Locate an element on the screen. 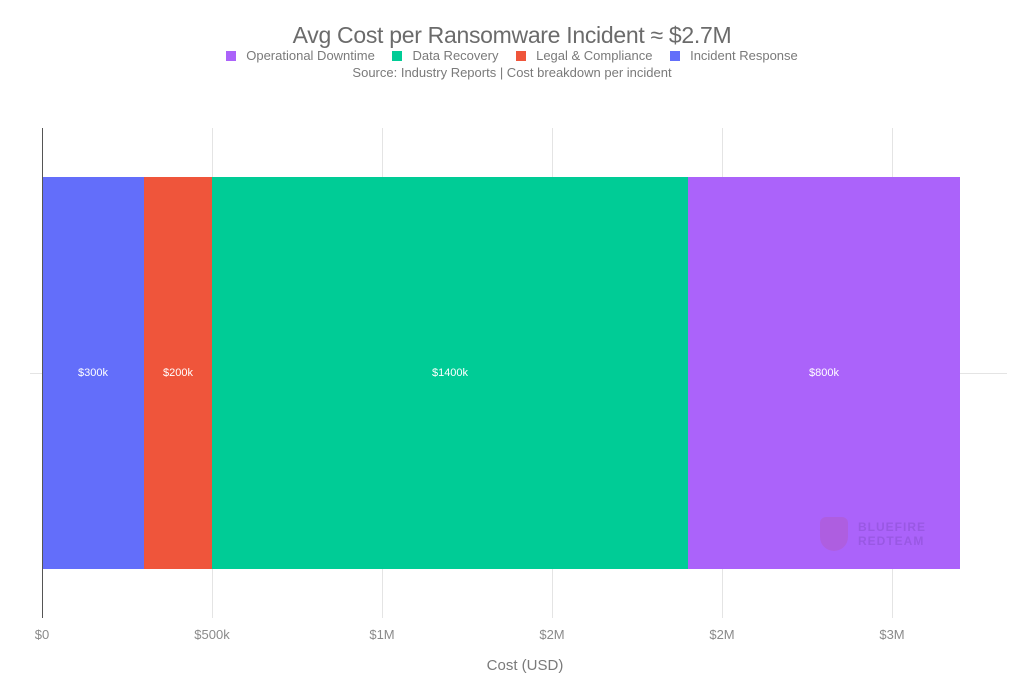  legend-item-legal-compliance: Legal & Compliance is located at coordinates (584, 55).